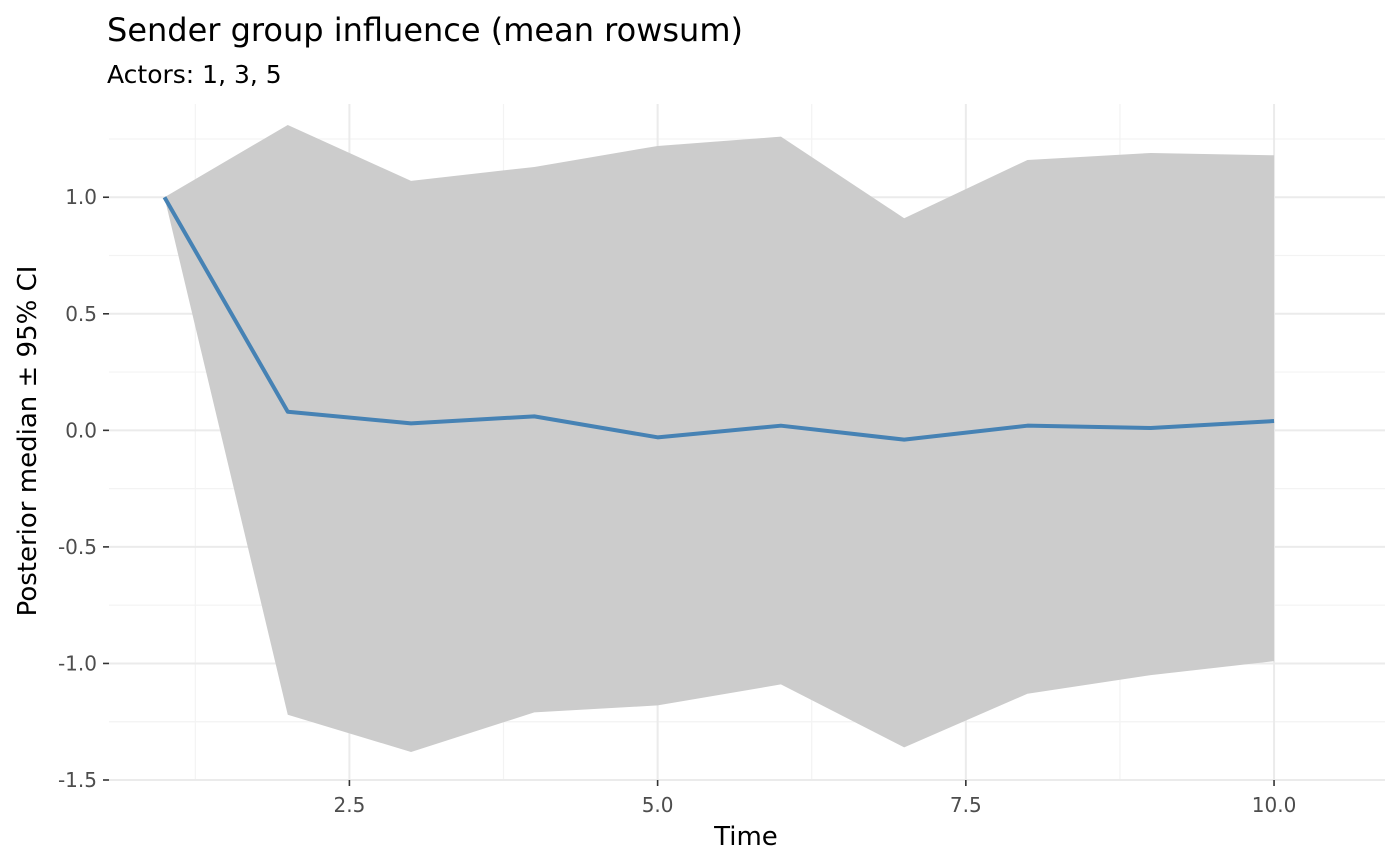 Image resolution: width=1400 pixels, height=866 pixels. Describe the element at coordinates (77, 780) in the screenshot. I see `y-tick-label: -1.5` at that location.